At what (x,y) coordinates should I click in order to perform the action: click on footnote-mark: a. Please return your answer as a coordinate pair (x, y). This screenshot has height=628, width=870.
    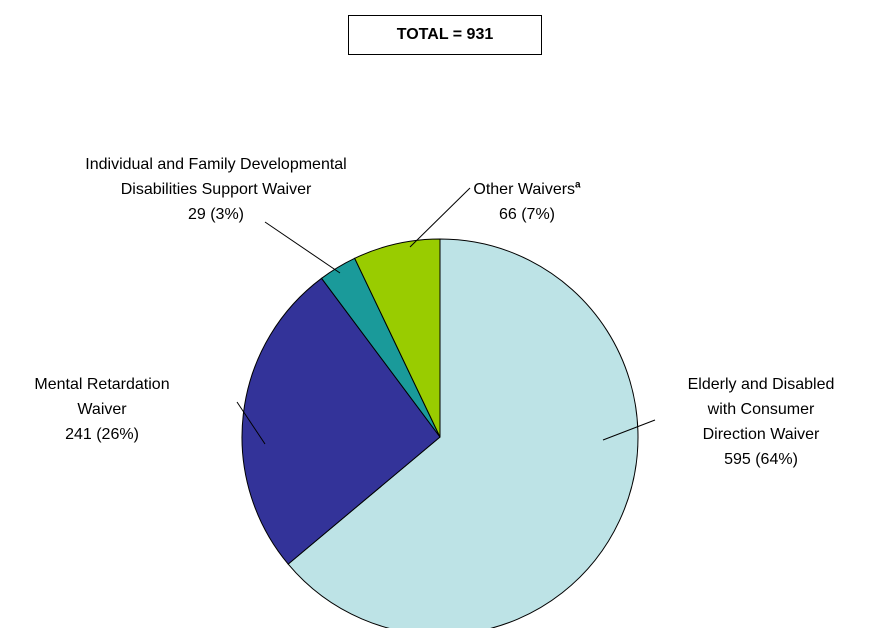
    Looking at the image, I should click on (578, 185).